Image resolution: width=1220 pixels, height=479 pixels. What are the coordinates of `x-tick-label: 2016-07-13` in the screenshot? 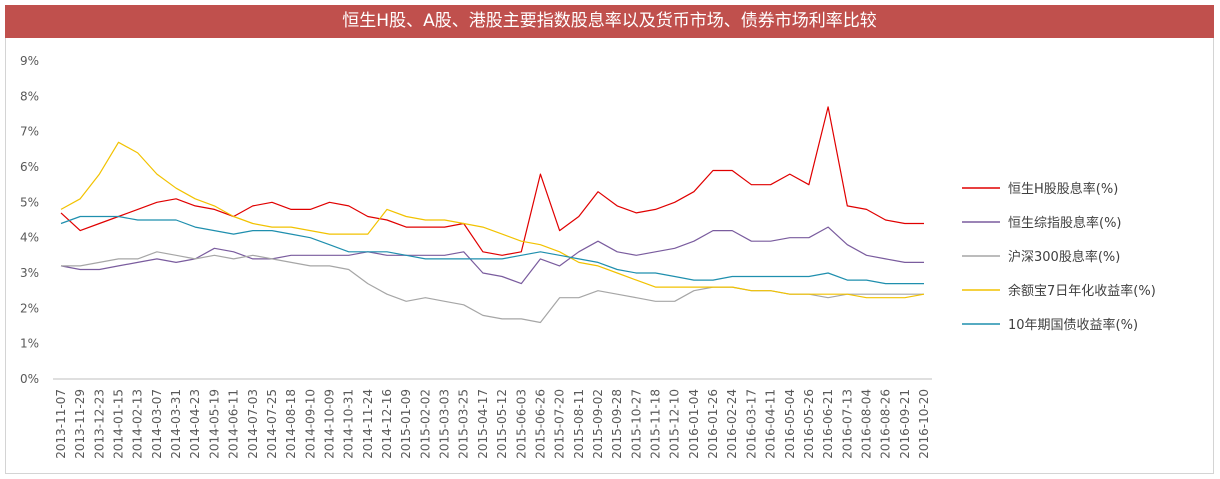 It's located at (847, 424).